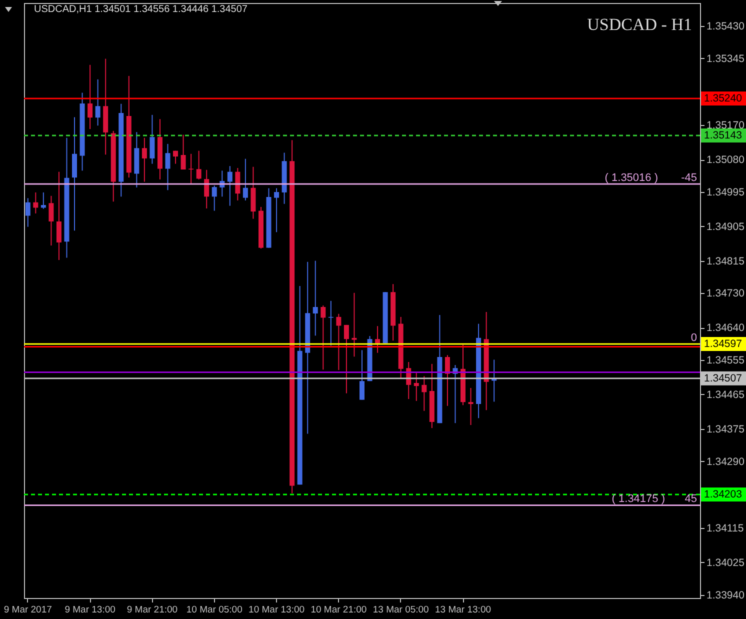 The image size is (746, 619). What do you see at coordinates (725, 328) in the screenshot?
I see `y-tick-label: 1.34640` at bounding box center [725, 328].